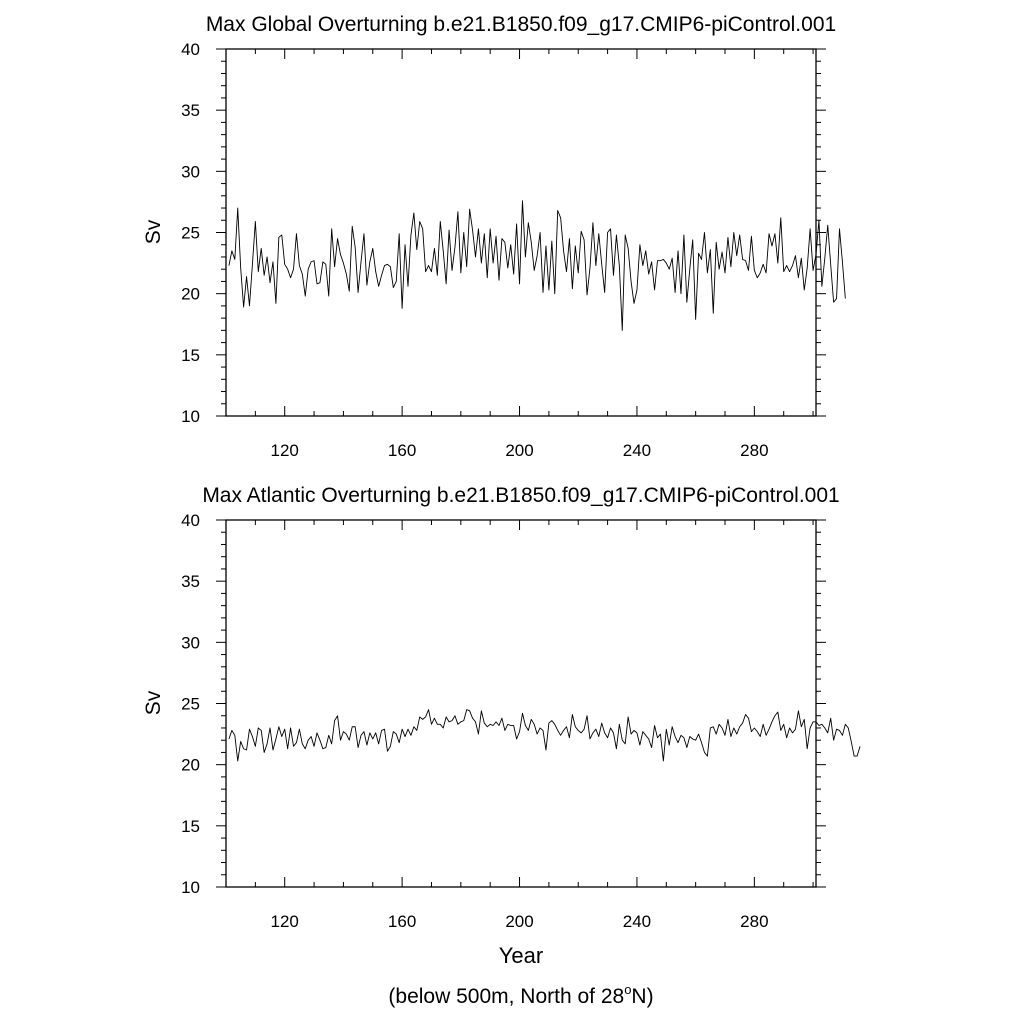  I want to click on global-overturning-y-tick-label: 20, so click(190, 294).